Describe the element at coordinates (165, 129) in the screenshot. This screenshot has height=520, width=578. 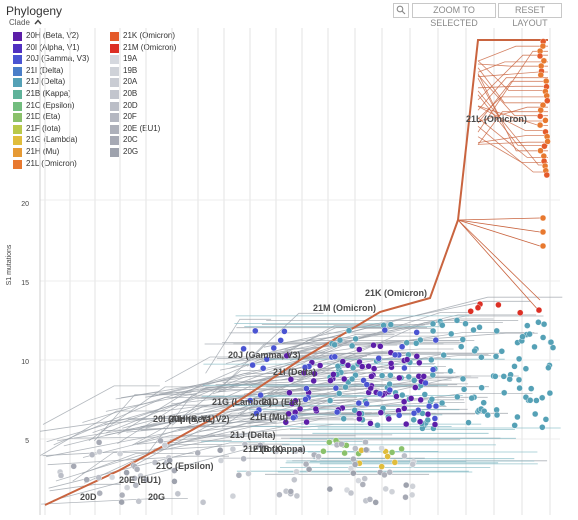
I see `legend-item: 20E (EU1)` at that location.